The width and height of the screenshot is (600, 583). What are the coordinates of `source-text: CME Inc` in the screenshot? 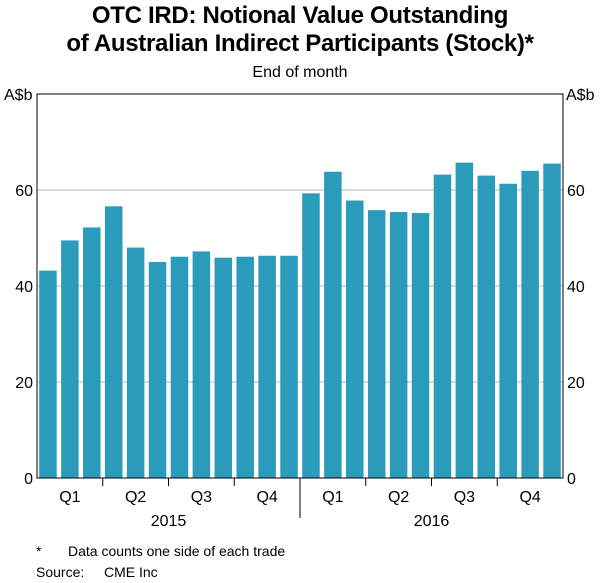 It's located at (131, 572).